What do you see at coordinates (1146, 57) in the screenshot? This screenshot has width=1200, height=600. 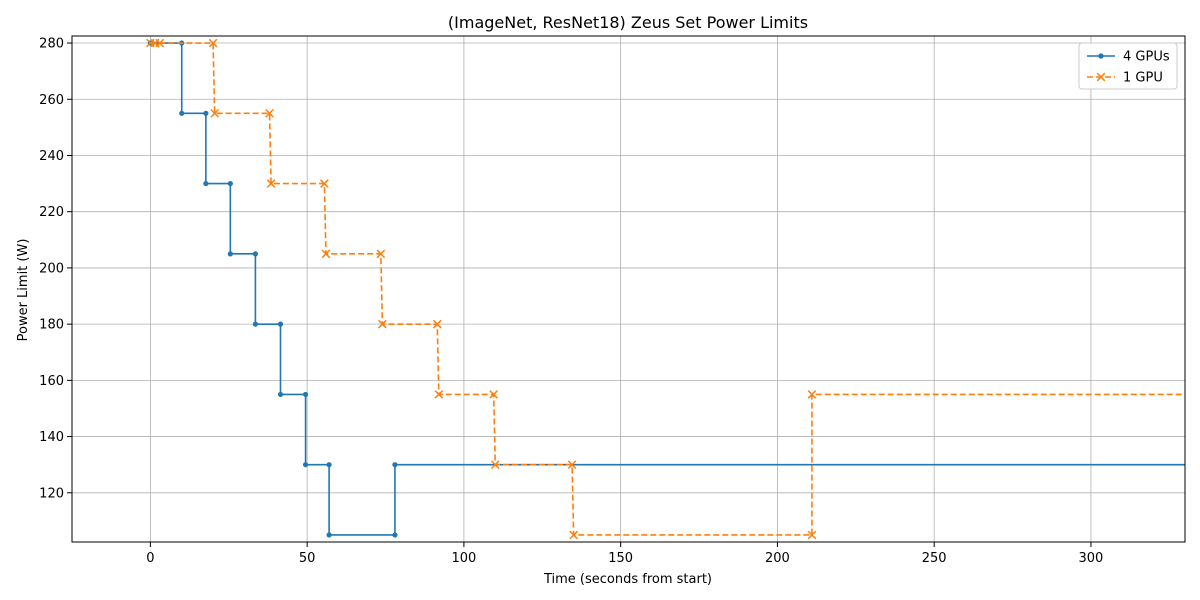 I see `legend-label: 4 GPUs` at bounding box center [1146, 57].